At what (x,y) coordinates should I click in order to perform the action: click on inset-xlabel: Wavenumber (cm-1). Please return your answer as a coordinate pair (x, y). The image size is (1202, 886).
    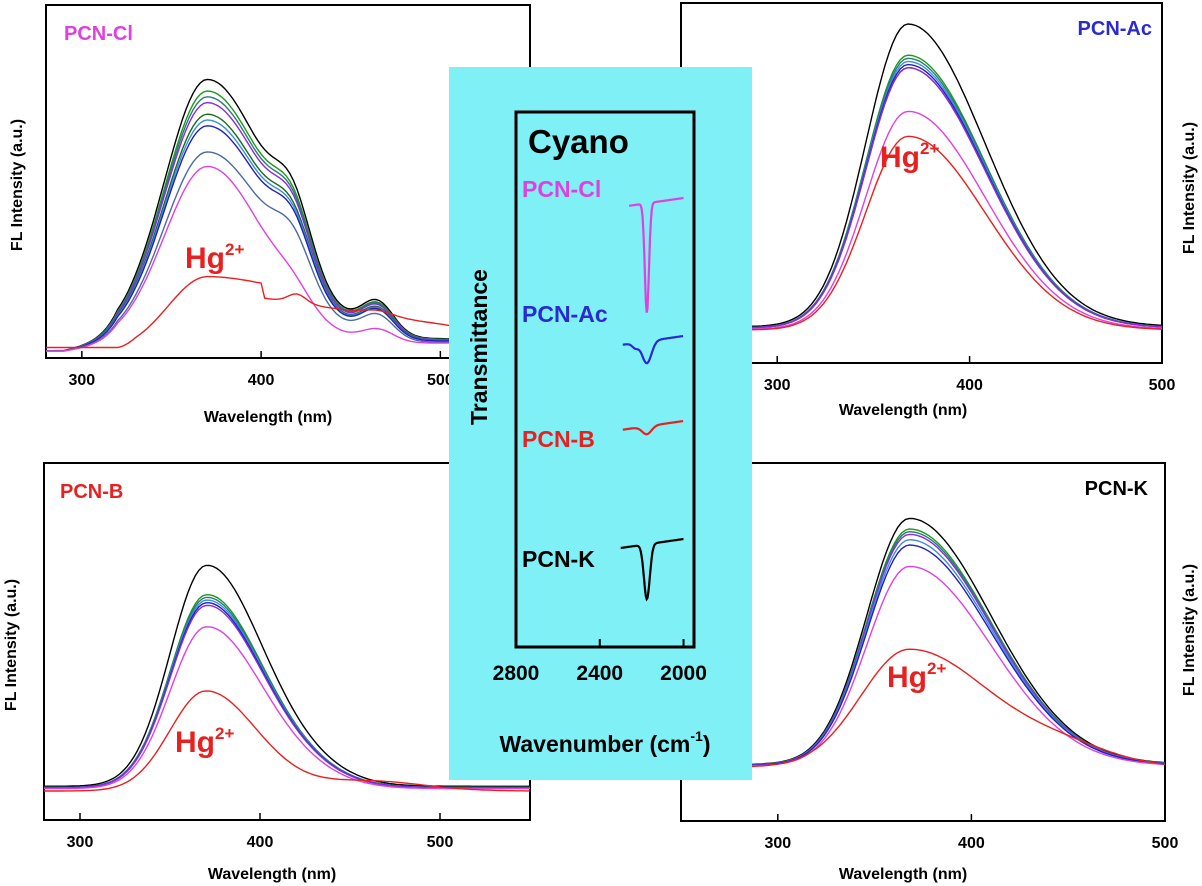
    Looking at the image, I should click on (605, 742).